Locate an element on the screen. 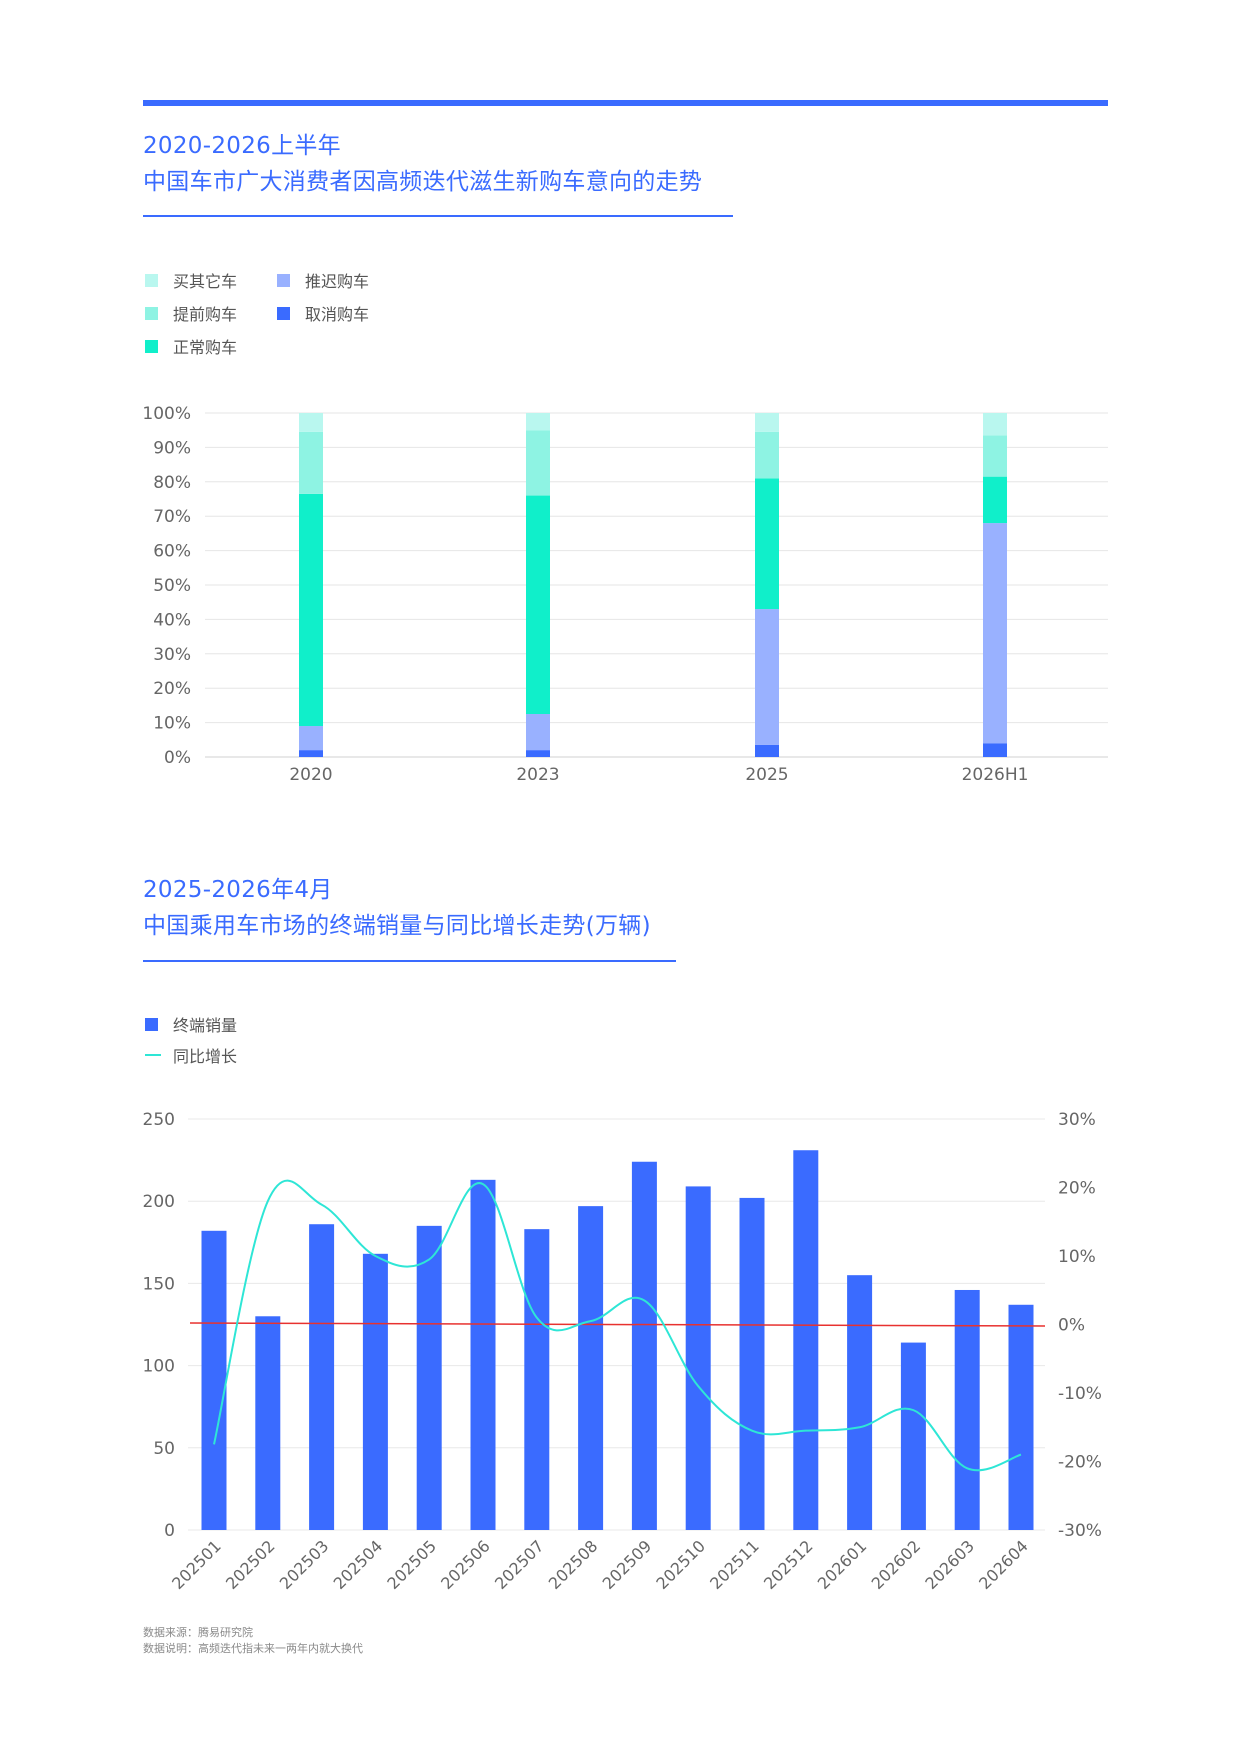 This screenshot has height=1753, width=1248. y-tick-label: 40% is located at coordinates (172, 620).